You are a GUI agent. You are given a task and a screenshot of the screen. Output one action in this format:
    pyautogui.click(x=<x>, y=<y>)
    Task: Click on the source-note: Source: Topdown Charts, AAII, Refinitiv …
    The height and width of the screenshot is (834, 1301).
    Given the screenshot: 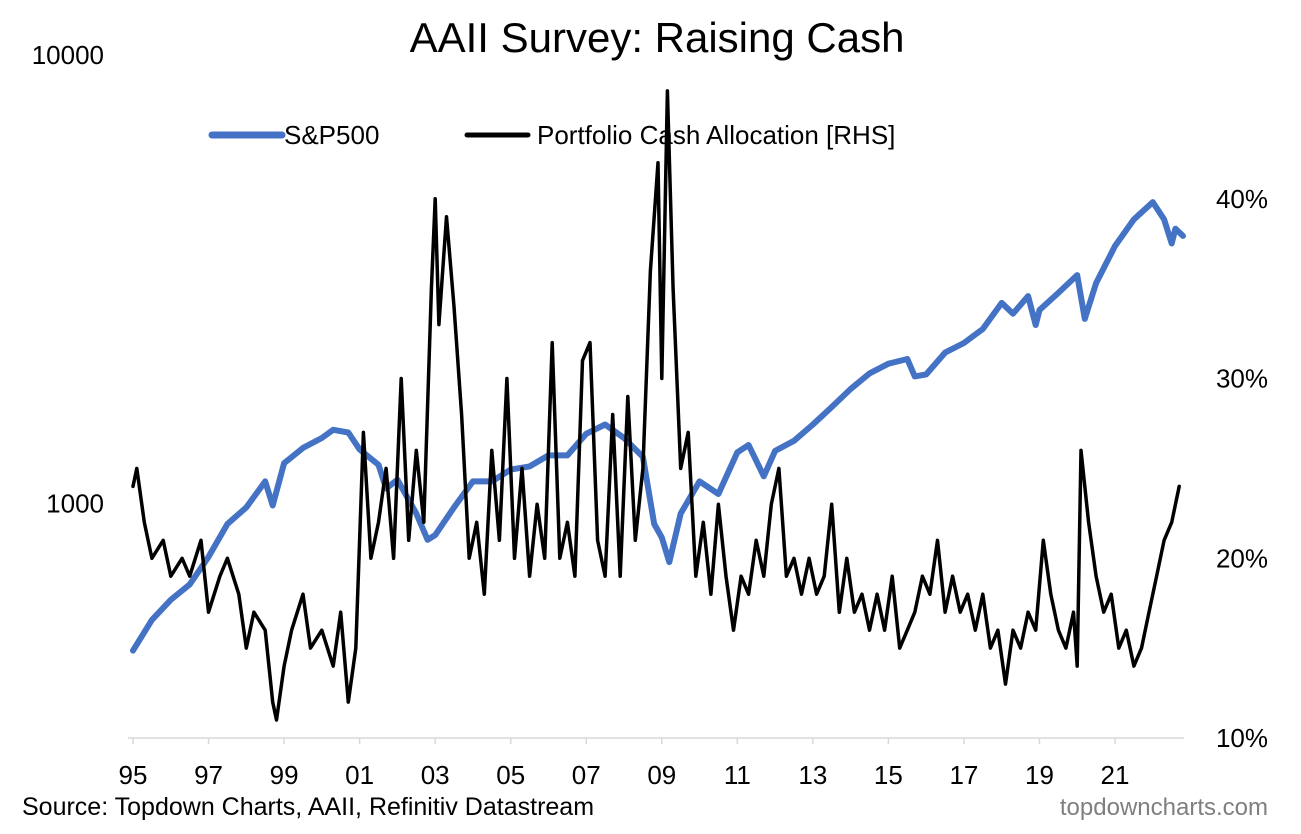 What is the action you would take?
    pyautogui.click(x=308, y=807)
    